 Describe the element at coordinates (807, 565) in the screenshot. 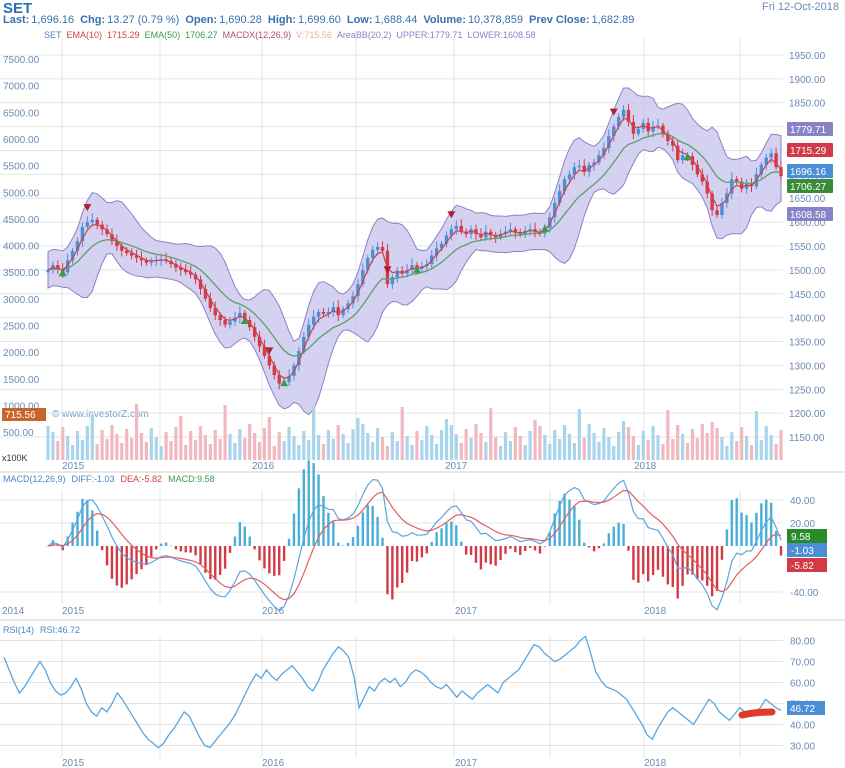

I see `macd-tag` at that location.